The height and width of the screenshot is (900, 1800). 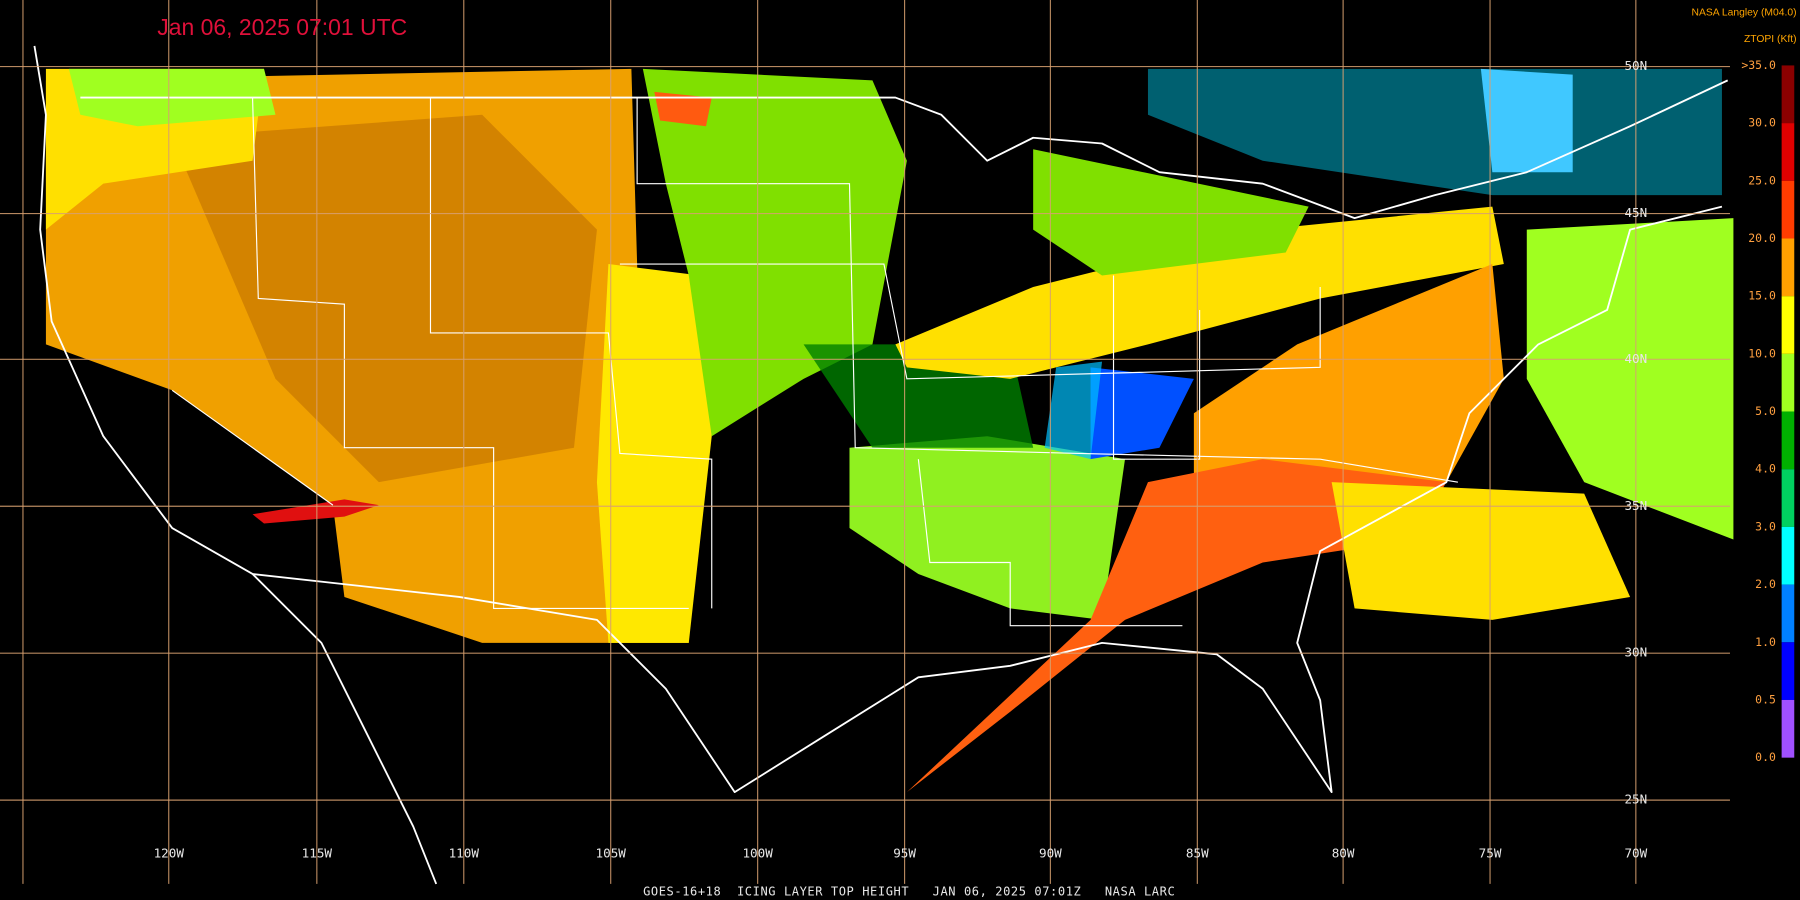 What do you see at coordinates (1635, 652) in the screenshot?
I see `latitude-label: 30N` at bounding box center [1635, 652].